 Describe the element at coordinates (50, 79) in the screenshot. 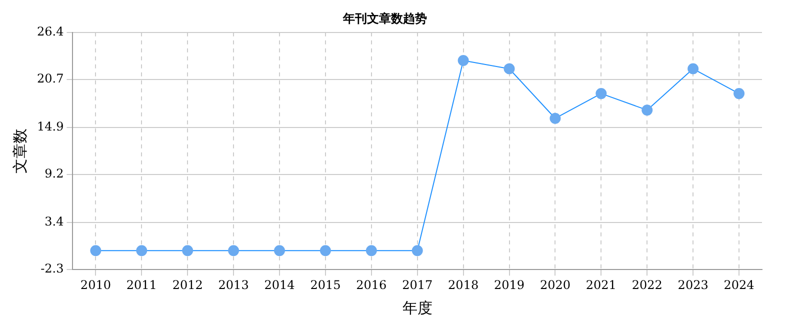

I see `y-tick-label: 20.7` at that location.